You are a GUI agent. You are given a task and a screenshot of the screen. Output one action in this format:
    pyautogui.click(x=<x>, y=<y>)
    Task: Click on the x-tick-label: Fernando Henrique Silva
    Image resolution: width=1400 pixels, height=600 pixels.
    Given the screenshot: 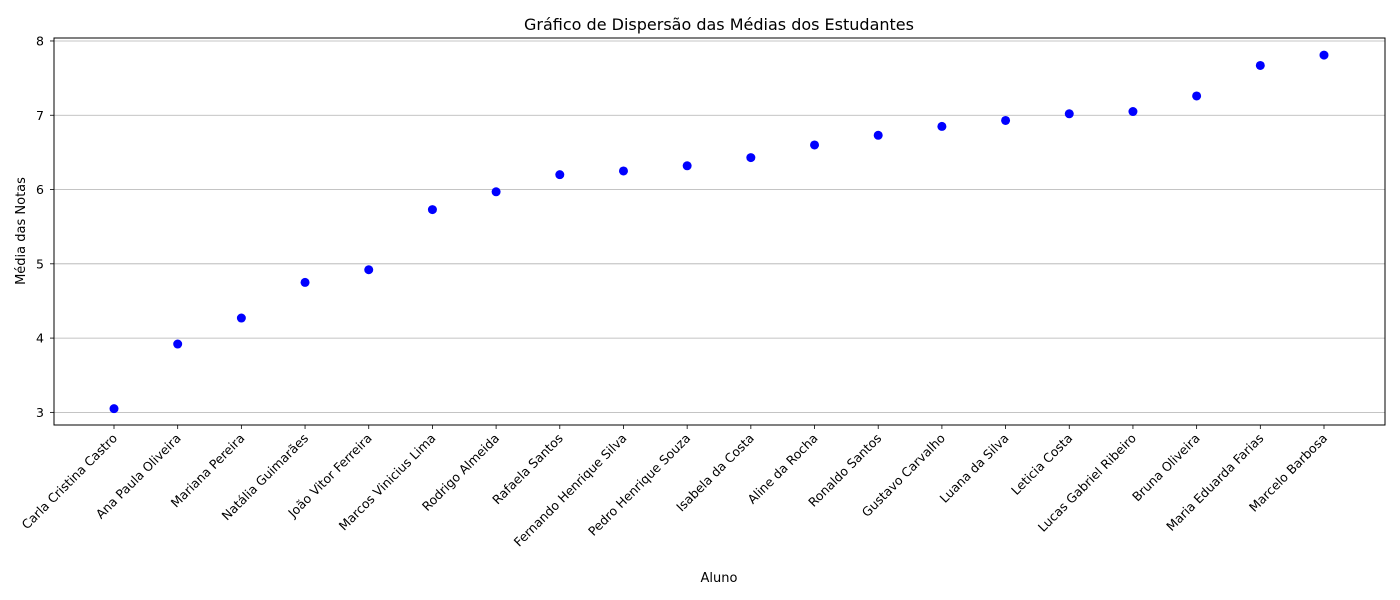 What is the action you would take?
    pyautogui.click(x=570, y=490)
    